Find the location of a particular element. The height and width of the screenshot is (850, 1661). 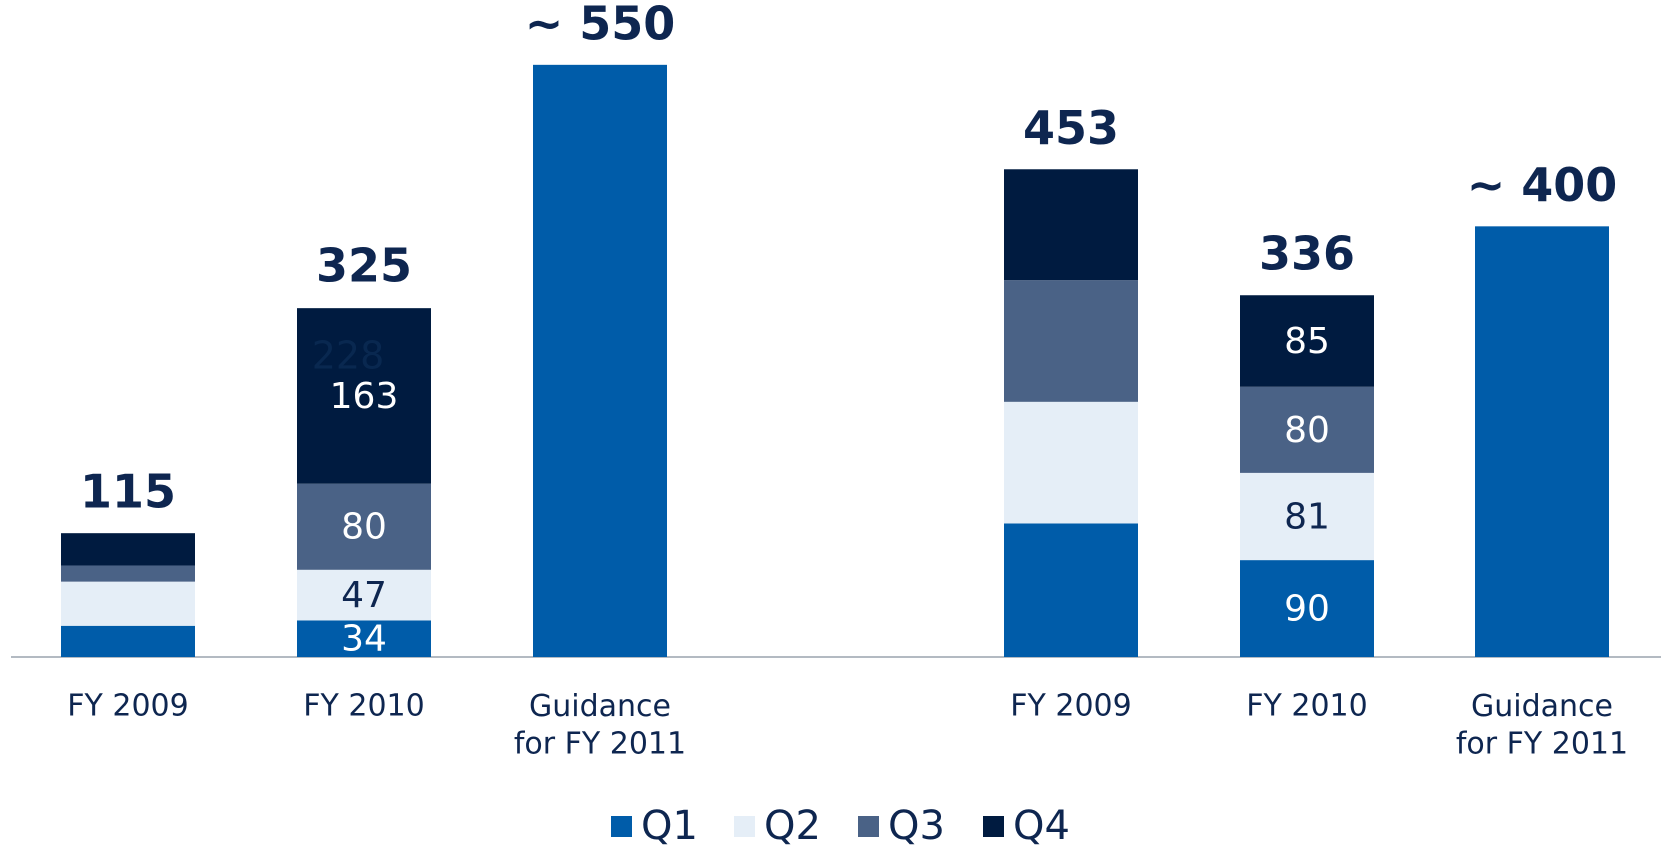

data-label: 34 is located at coordinates (364, 639).